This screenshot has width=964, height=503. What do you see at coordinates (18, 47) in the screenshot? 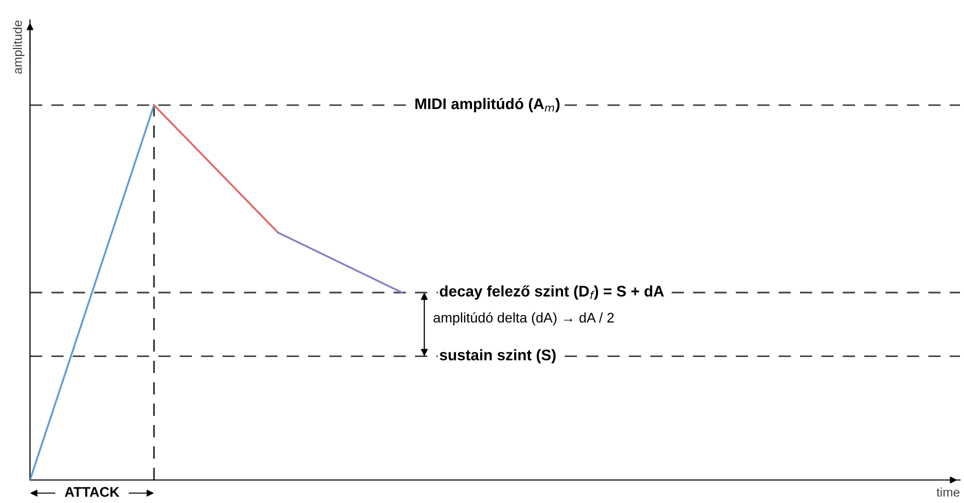
I see `y-axis-title: amplitude` at bounding box center [18, 47].